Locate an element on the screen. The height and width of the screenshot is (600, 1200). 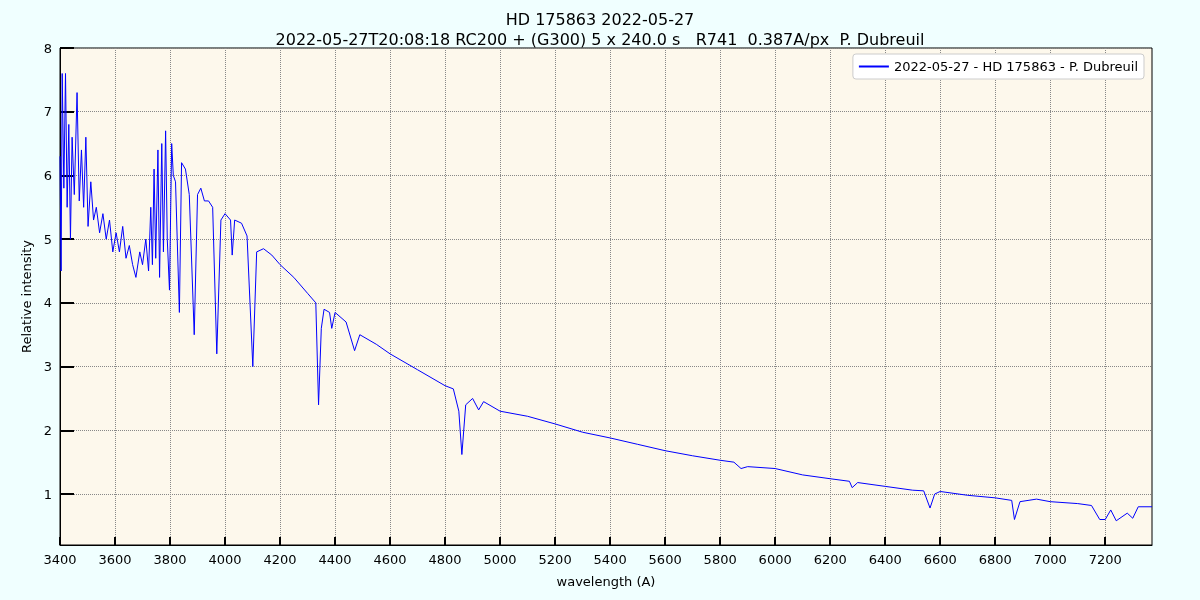
y-tick-label: 4 is located at coordinates (47, 303).